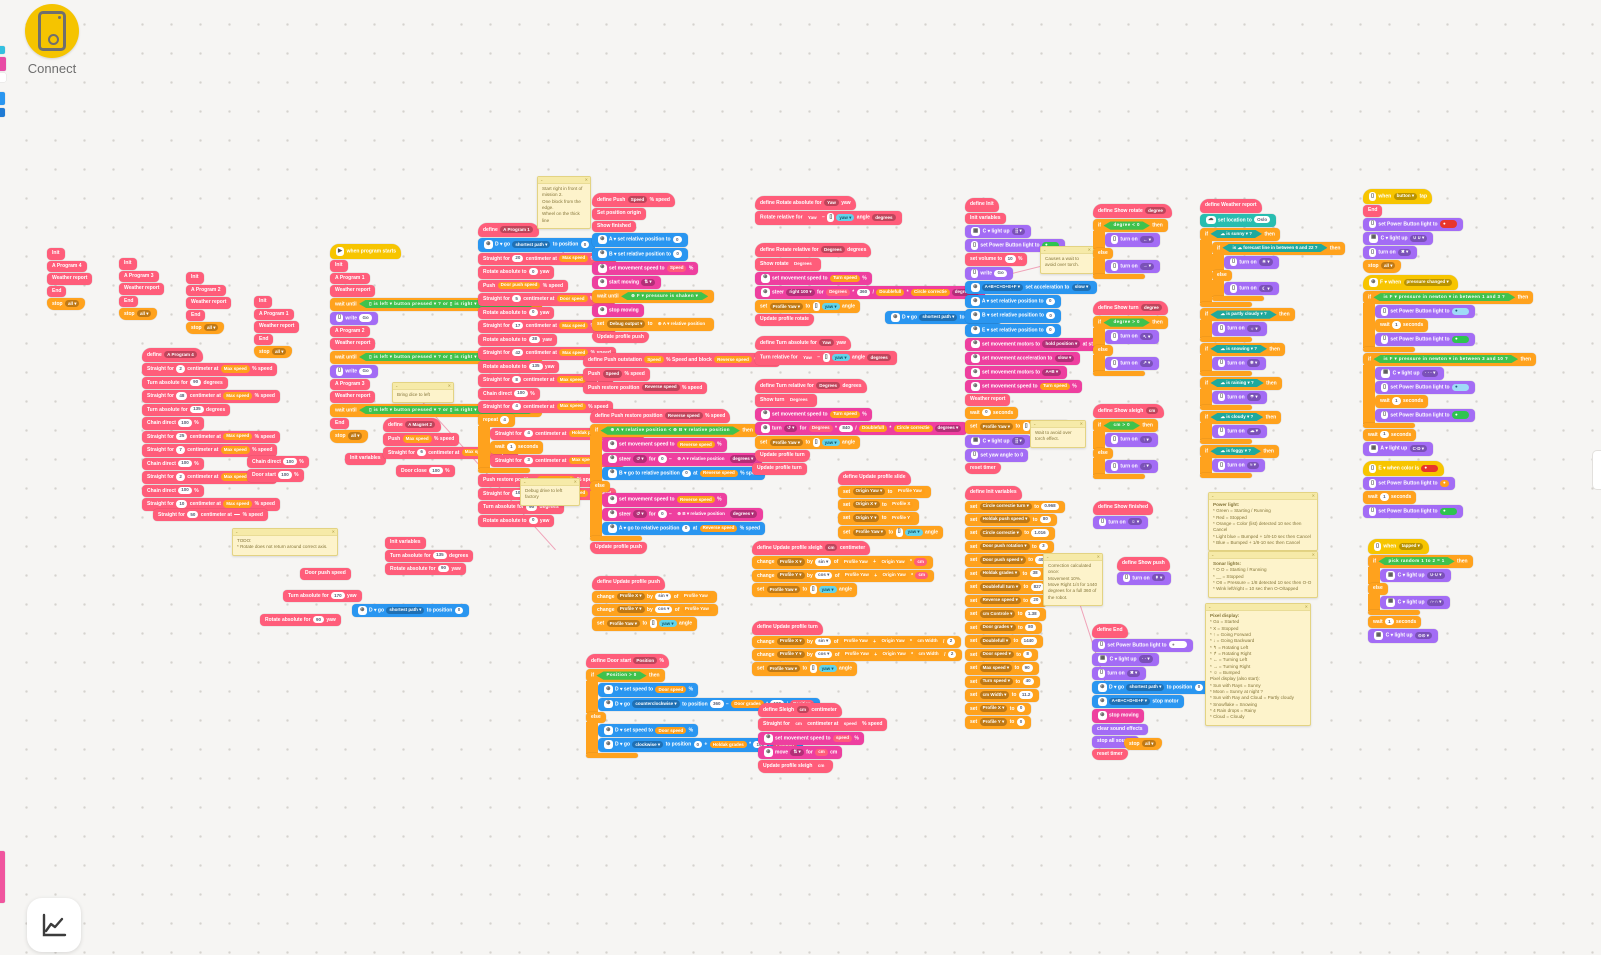  What do you see at coordinates (550, 492) in the screenshot?
I see `sticky-note: ⌄ ✕ Debug drive to left factory` at bounding box center [550, 492].